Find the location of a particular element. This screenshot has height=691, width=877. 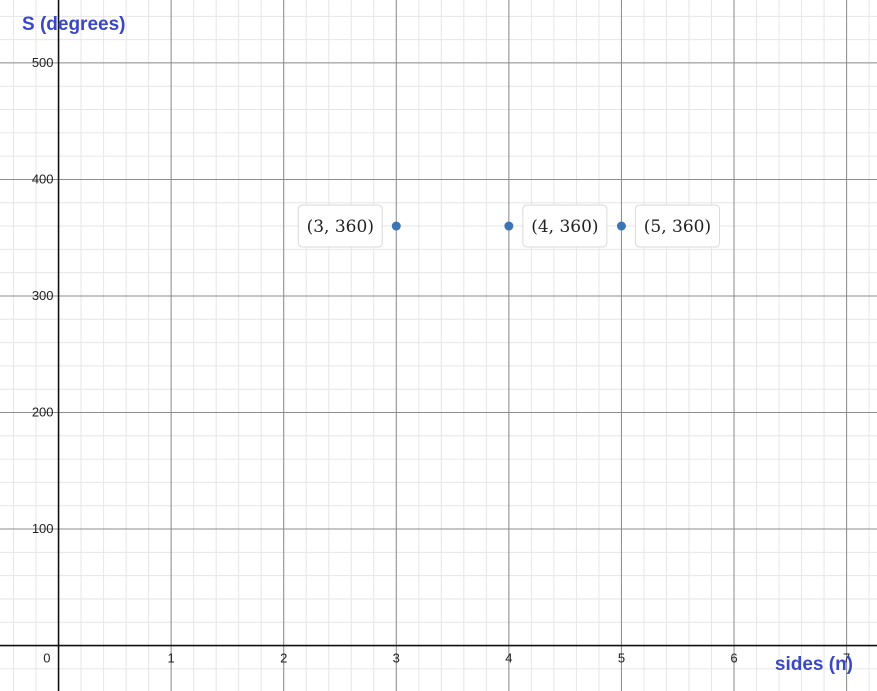

data-points is located at coordinates (508, 226).